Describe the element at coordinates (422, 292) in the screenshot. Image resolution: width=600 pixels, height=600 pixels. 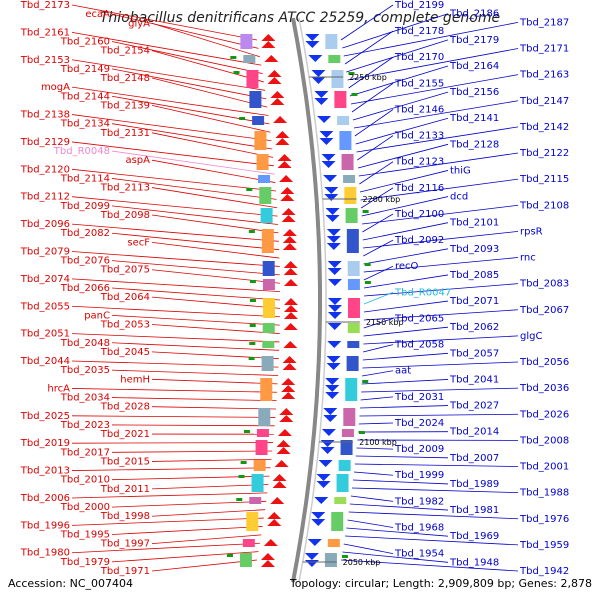
I see `gene-label: Tbd_R0047` at that location.